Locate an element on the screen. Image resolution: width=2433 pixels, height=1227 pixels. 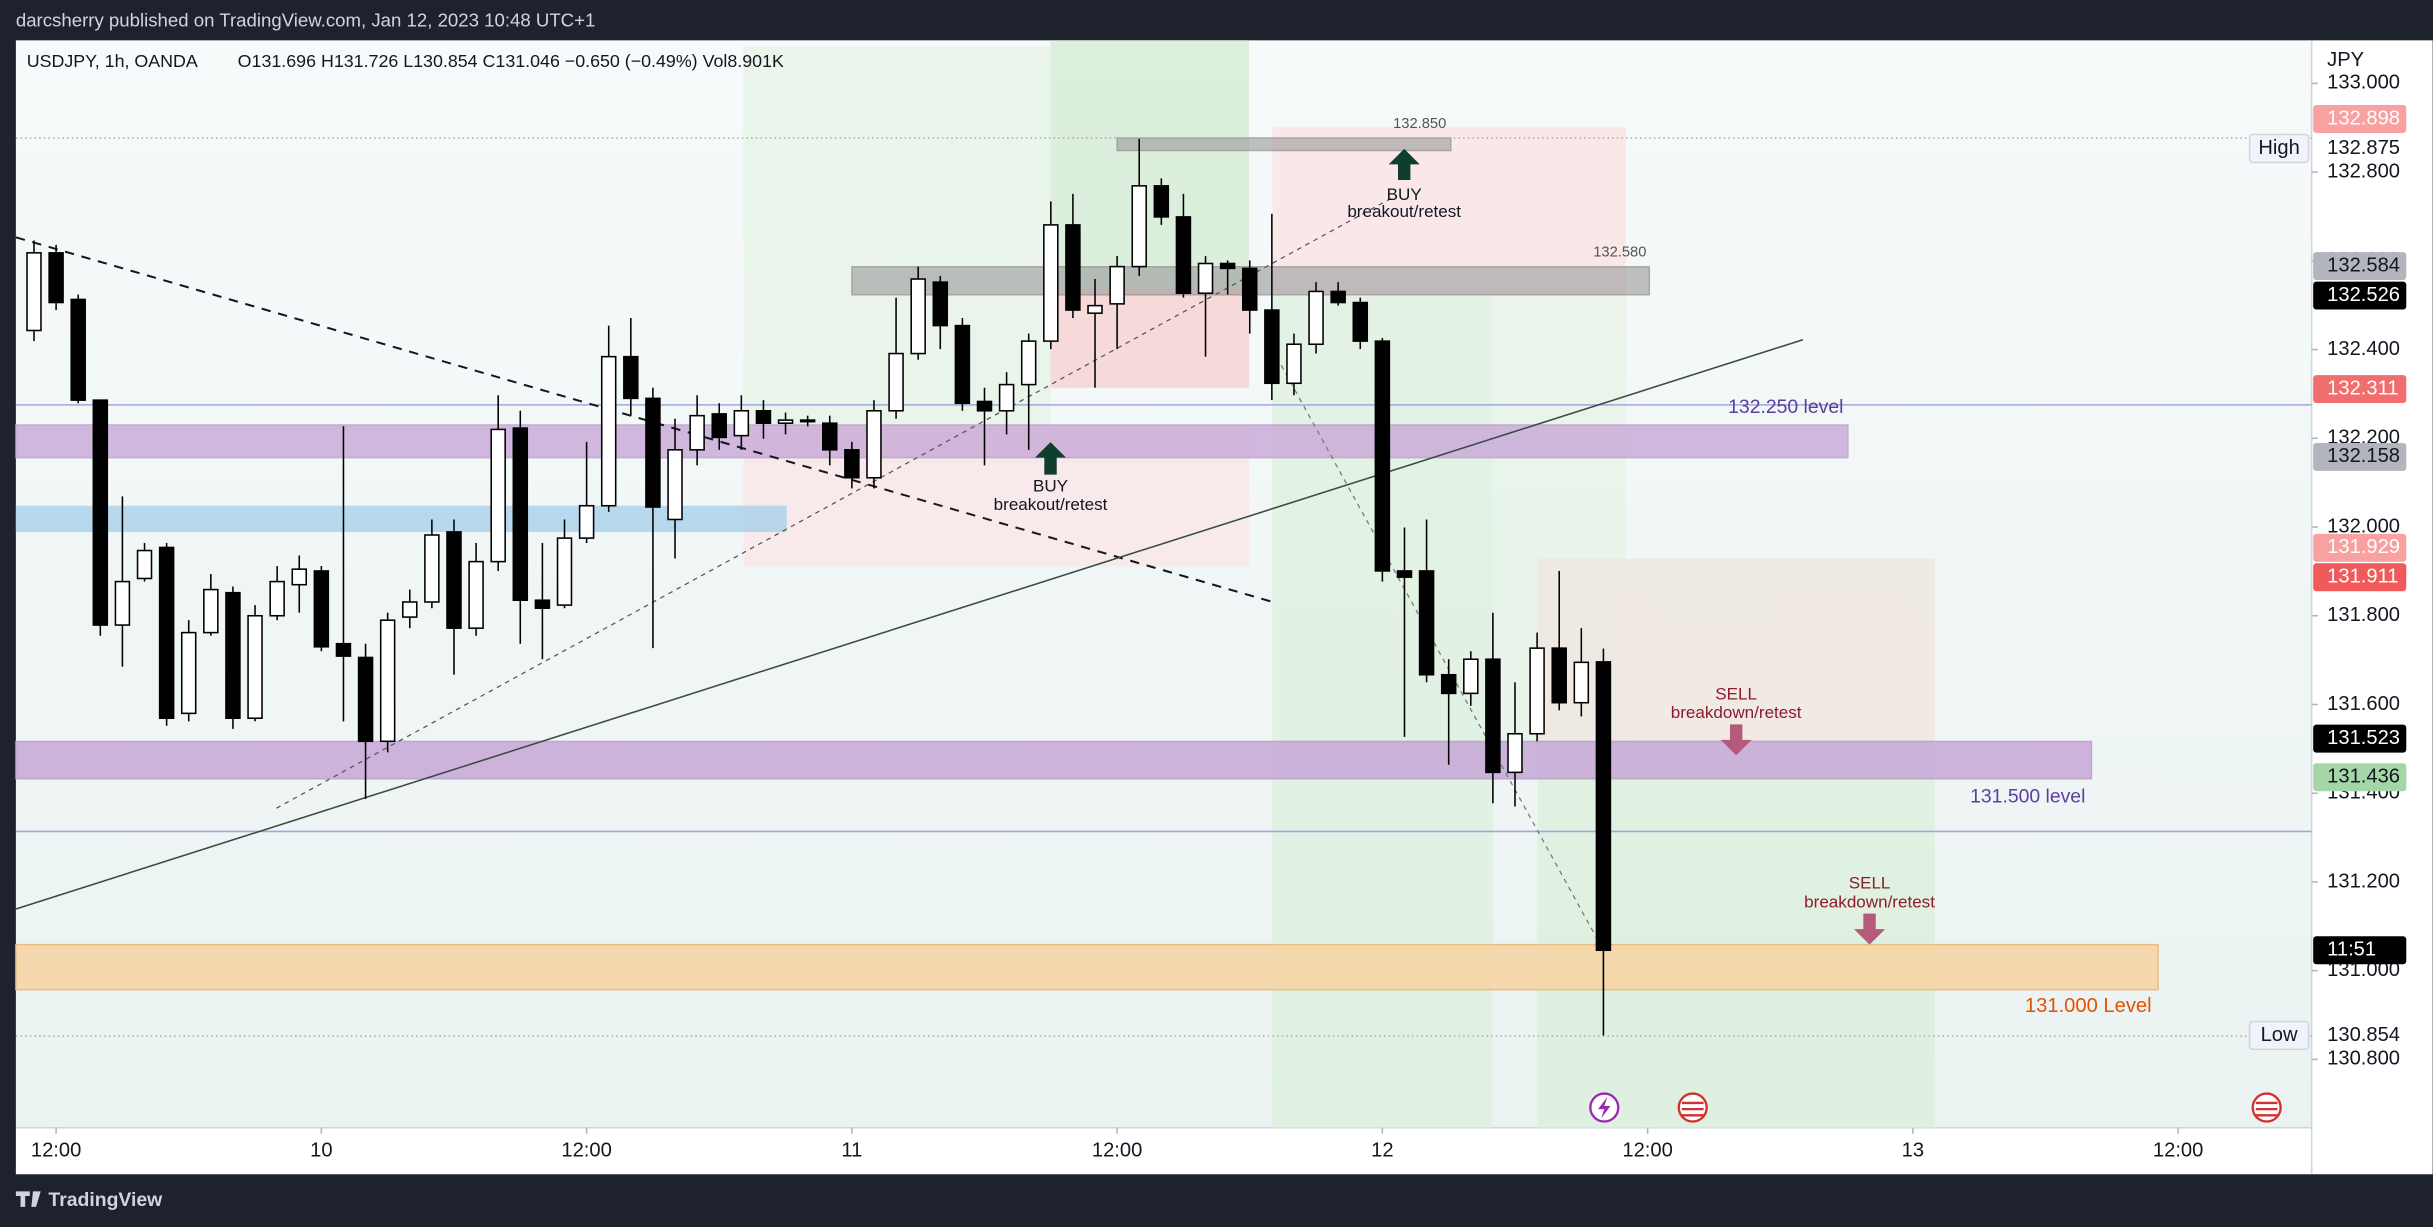
buy-arrow is located at coordinates (1051, 458).